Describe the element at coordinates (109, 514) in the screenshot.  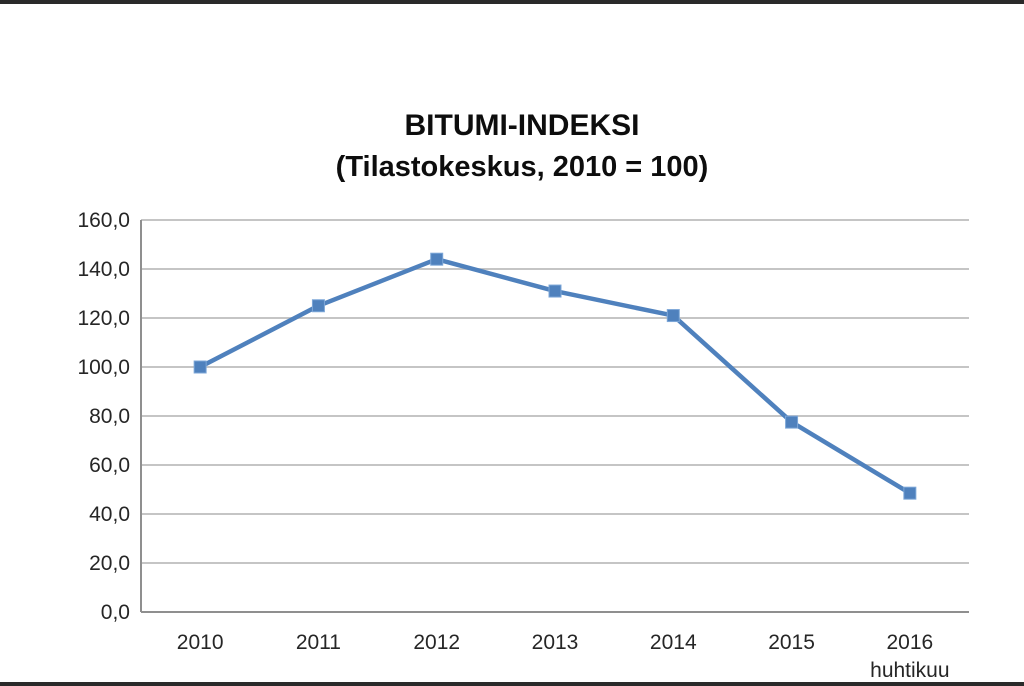
I see `y-tick-label: 40,0` at that location.